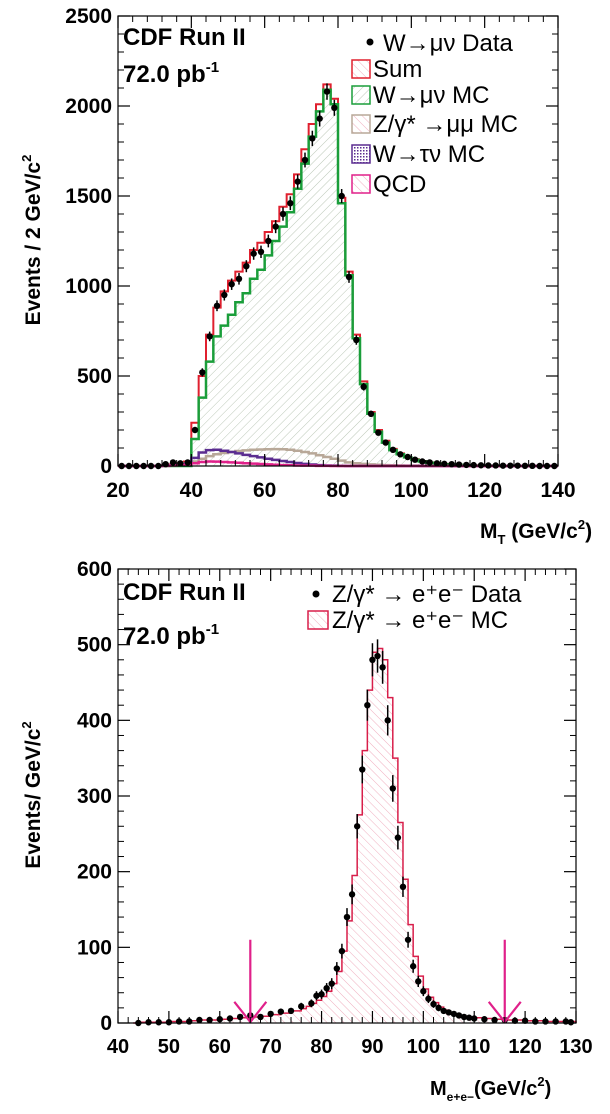 Image resolution: width=610 pixels, height=1114 pixels. I want to click on legend-qcd-swatch, so click(361, 184).